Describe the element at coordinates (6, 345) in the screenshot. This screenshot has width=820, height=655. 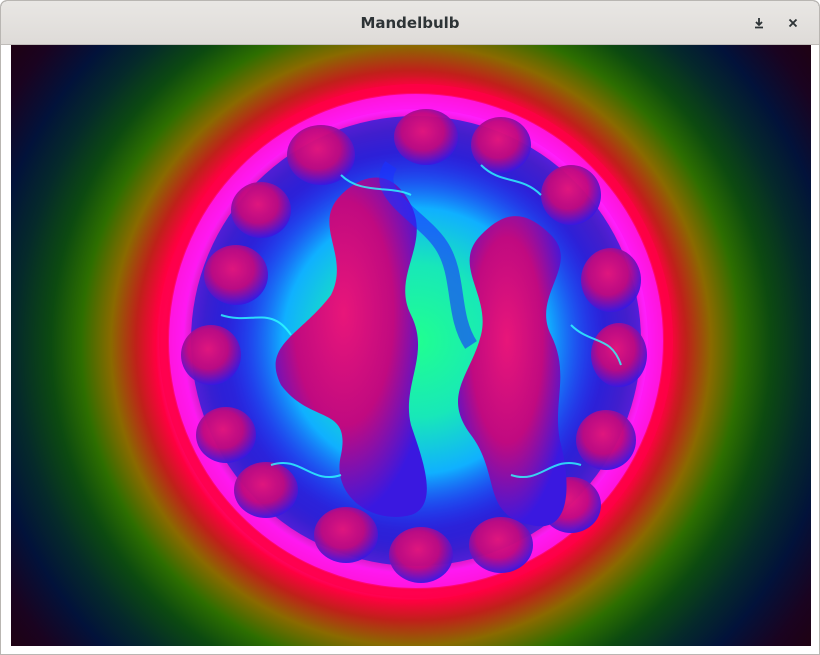
I see `window-border-left` at that location.